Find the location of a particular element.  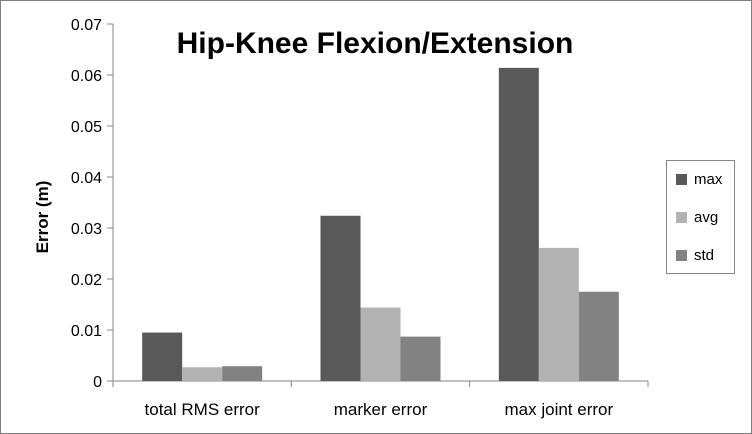

x-category-label: marker error is located at coordinates (381, 409).